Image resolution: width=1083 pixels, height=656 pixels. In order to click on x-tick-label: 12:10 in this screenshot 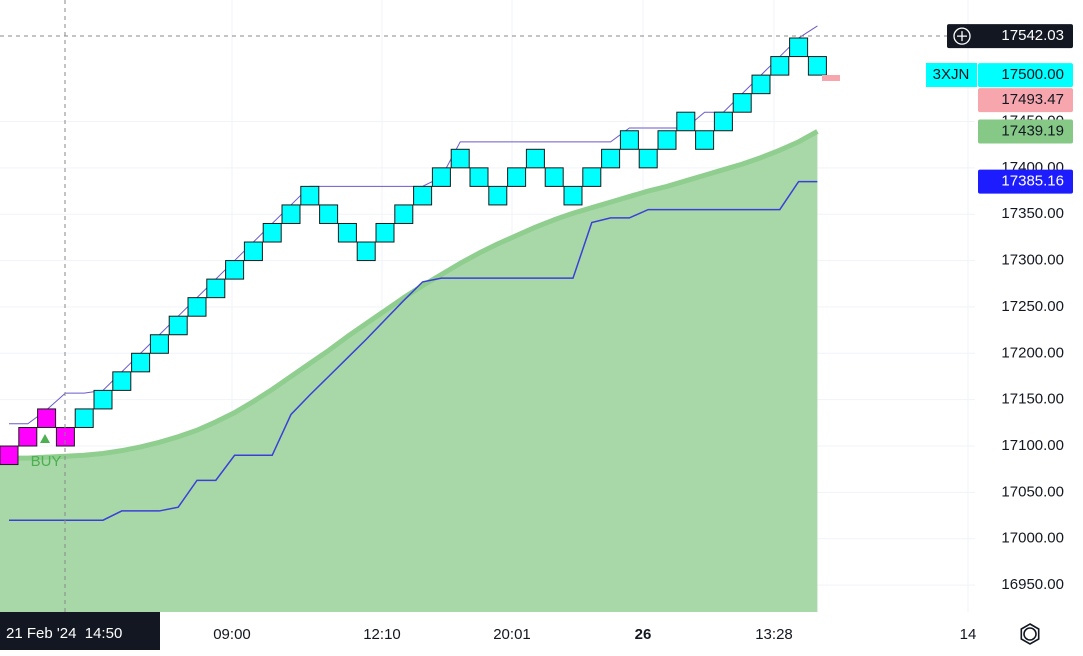, I will do `click(382, 634)`.